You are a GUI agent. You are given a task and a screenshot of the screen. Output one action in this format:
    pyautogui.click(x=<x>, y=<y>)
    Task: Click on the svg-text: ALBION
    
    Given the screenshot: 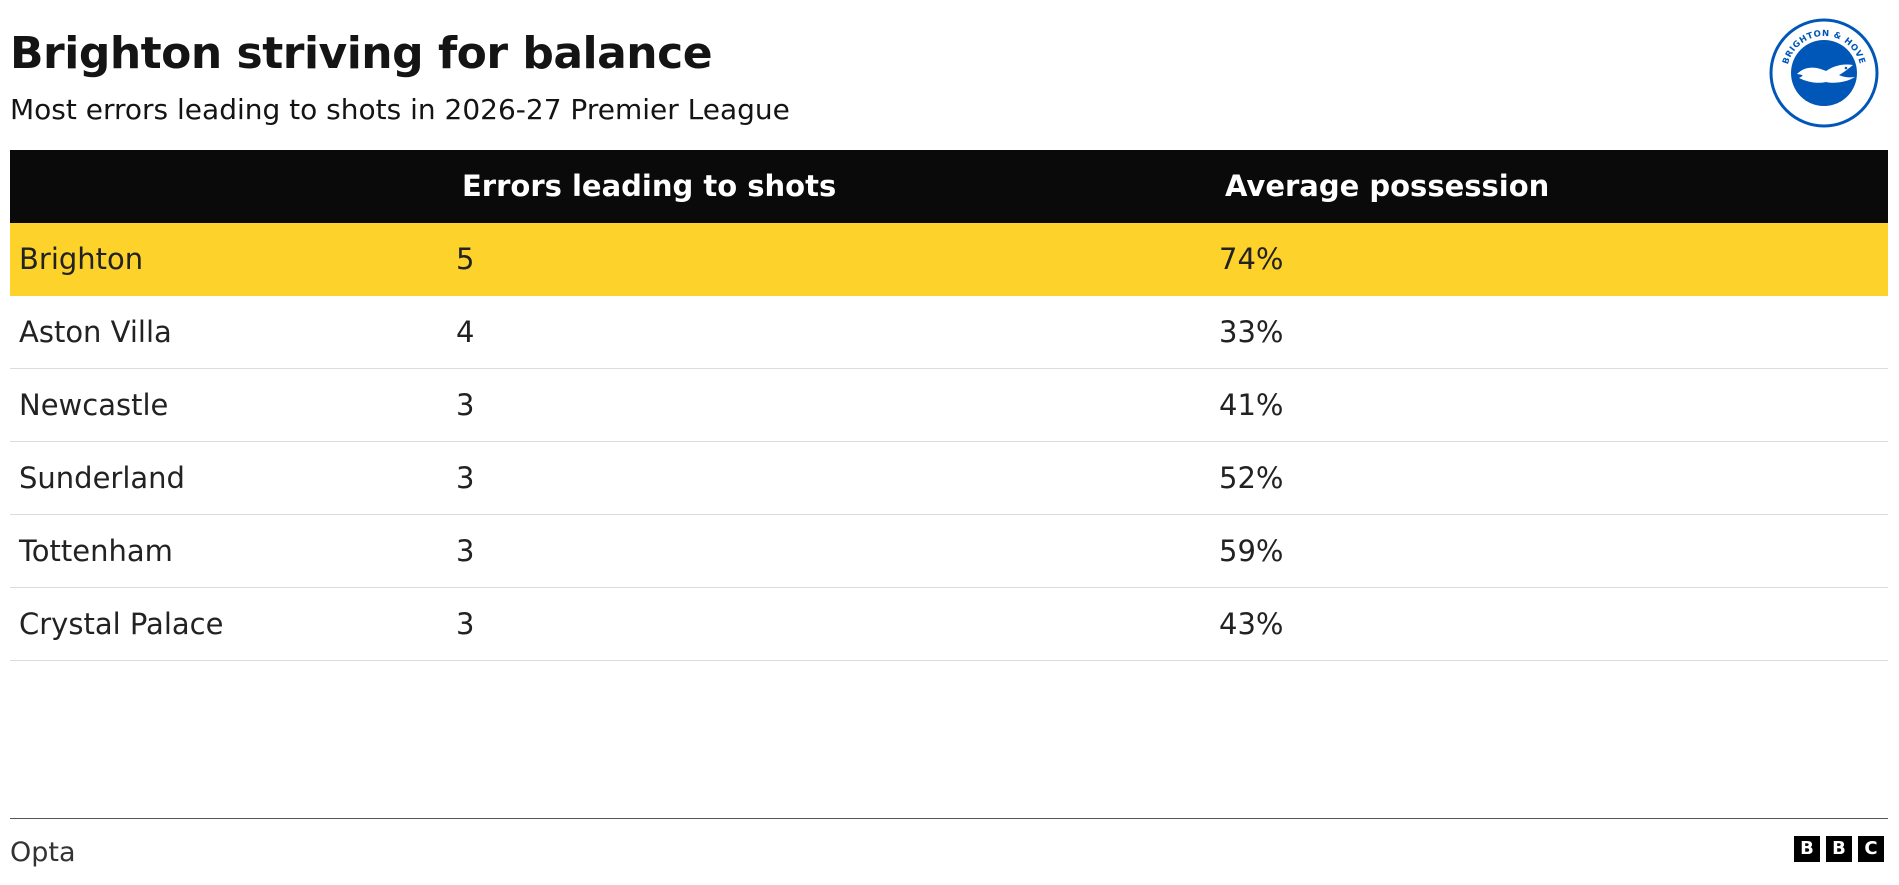 What is the action you would take?
    pyautogui.click(x=1824, y=101)
    